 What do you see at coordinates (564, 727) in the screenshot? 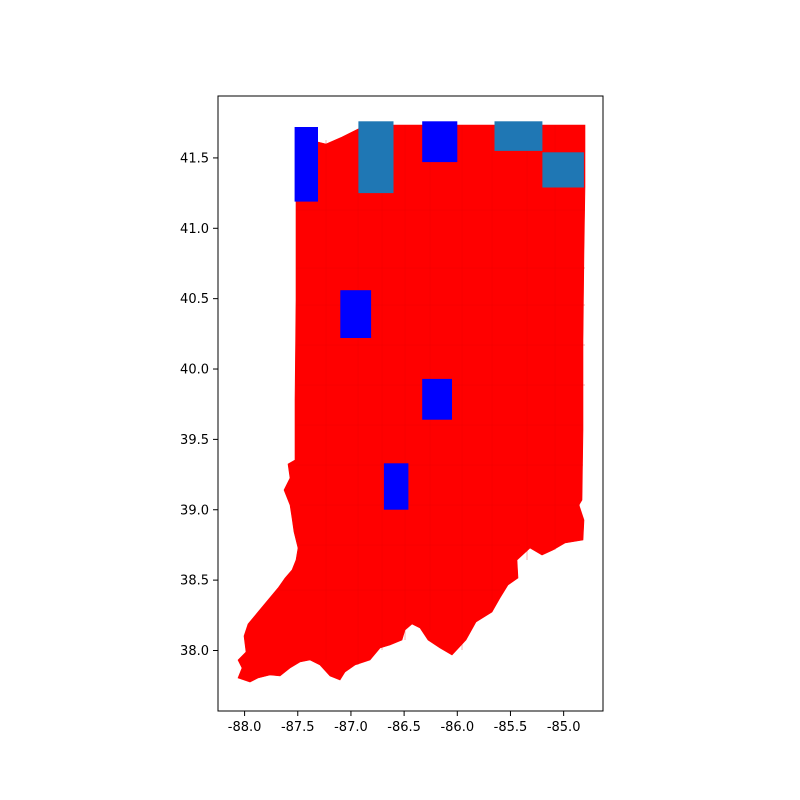
I see `x-tick-label: -85.0` at bounding box center [564, 727].